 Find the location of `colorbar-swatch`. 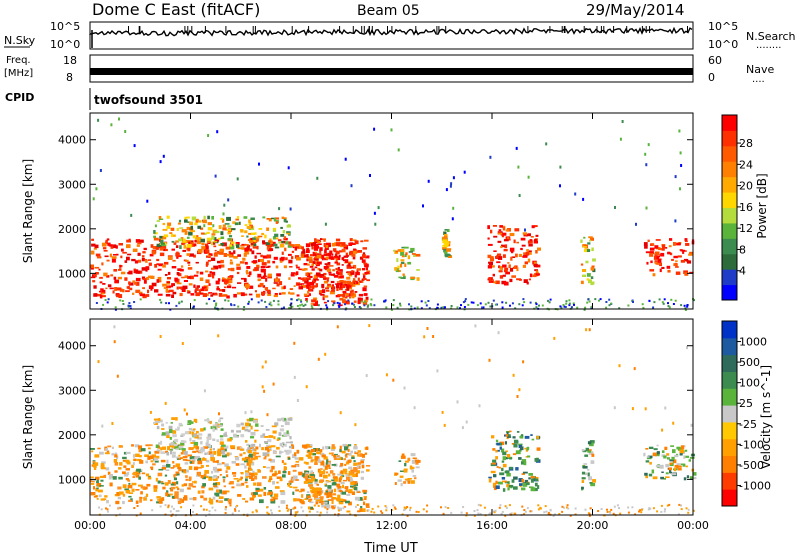

colorbar-swatch is located at coordinates (729, 498).